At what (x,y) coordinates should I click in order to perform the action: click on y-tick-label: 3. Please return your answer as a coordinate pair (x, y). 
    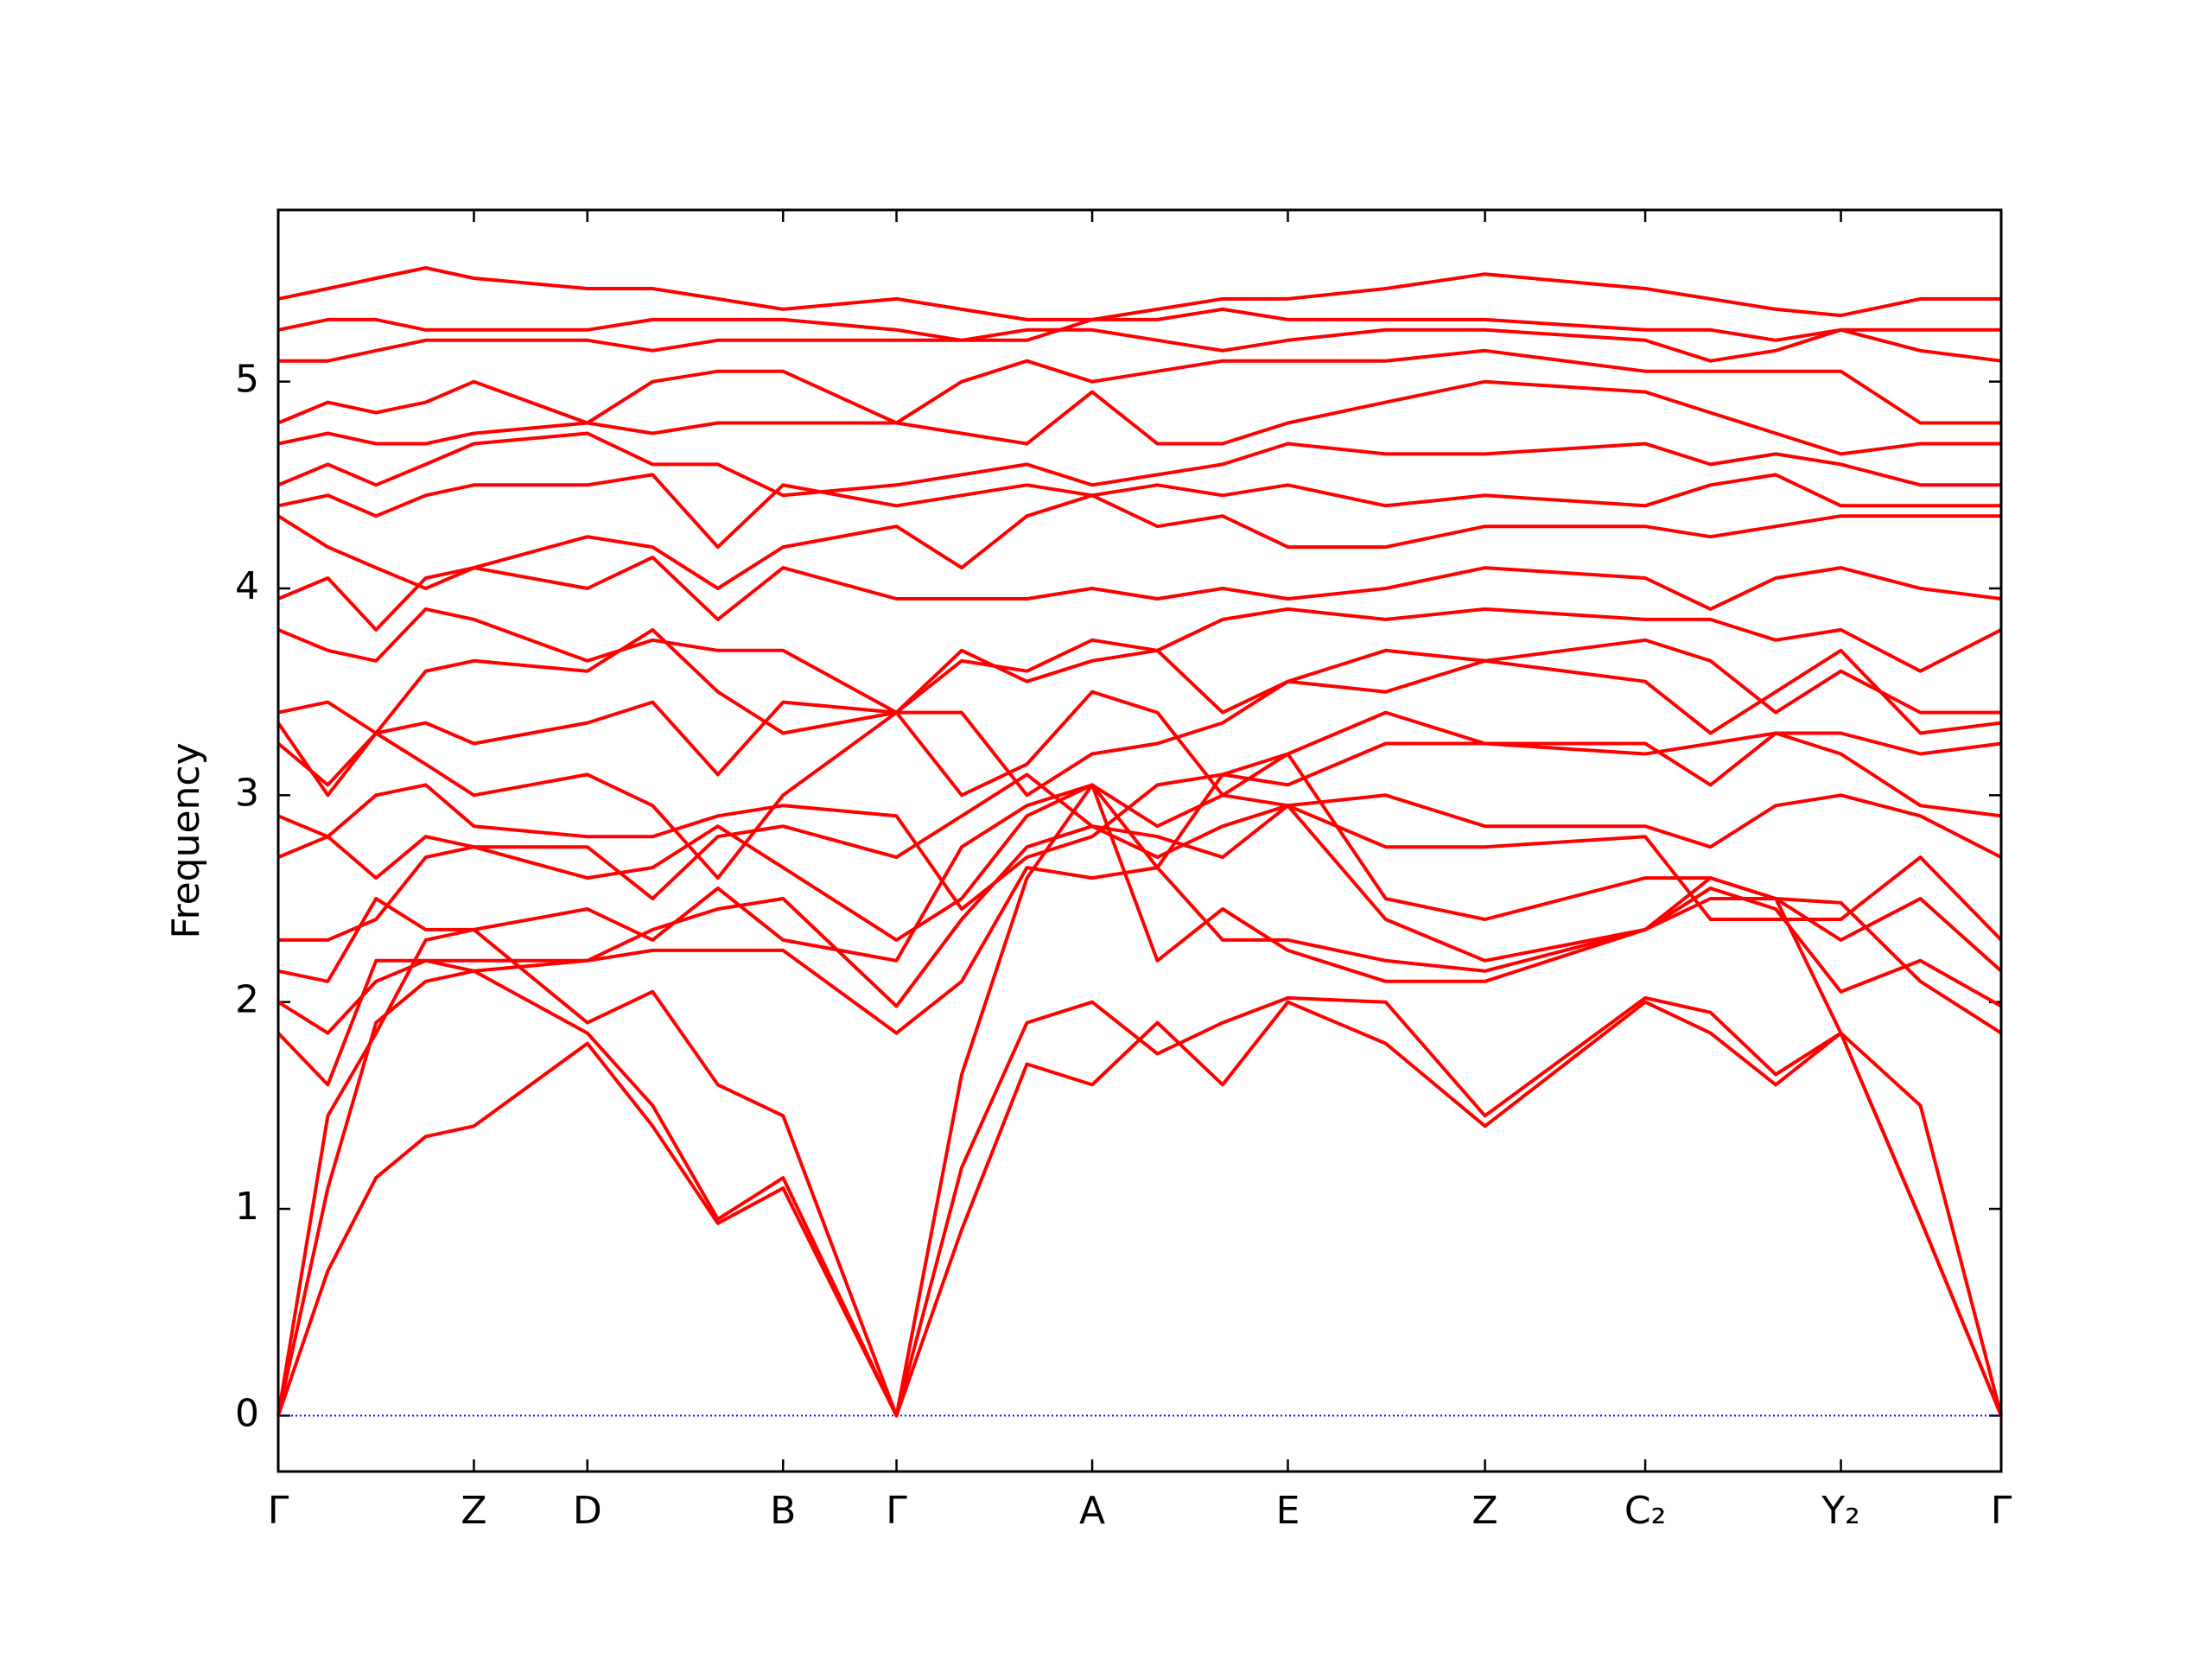
    Looking at the image, I should click on (247, 793).